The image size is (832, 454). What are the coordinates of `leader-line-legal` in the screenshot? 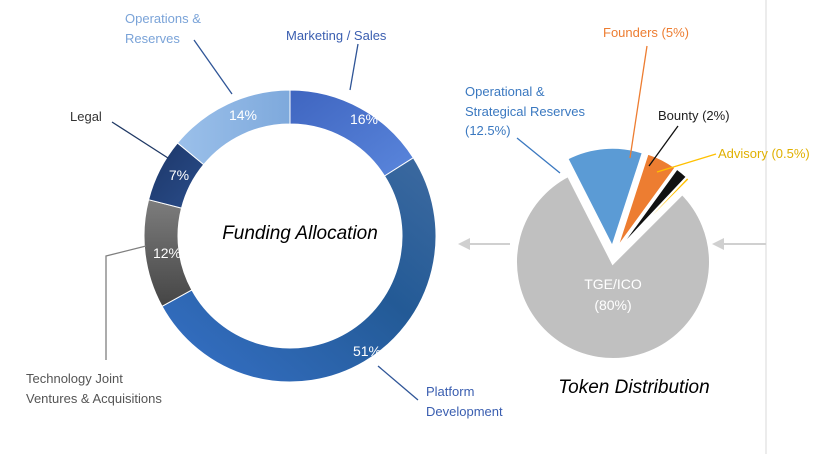 It's located at (140, 140).